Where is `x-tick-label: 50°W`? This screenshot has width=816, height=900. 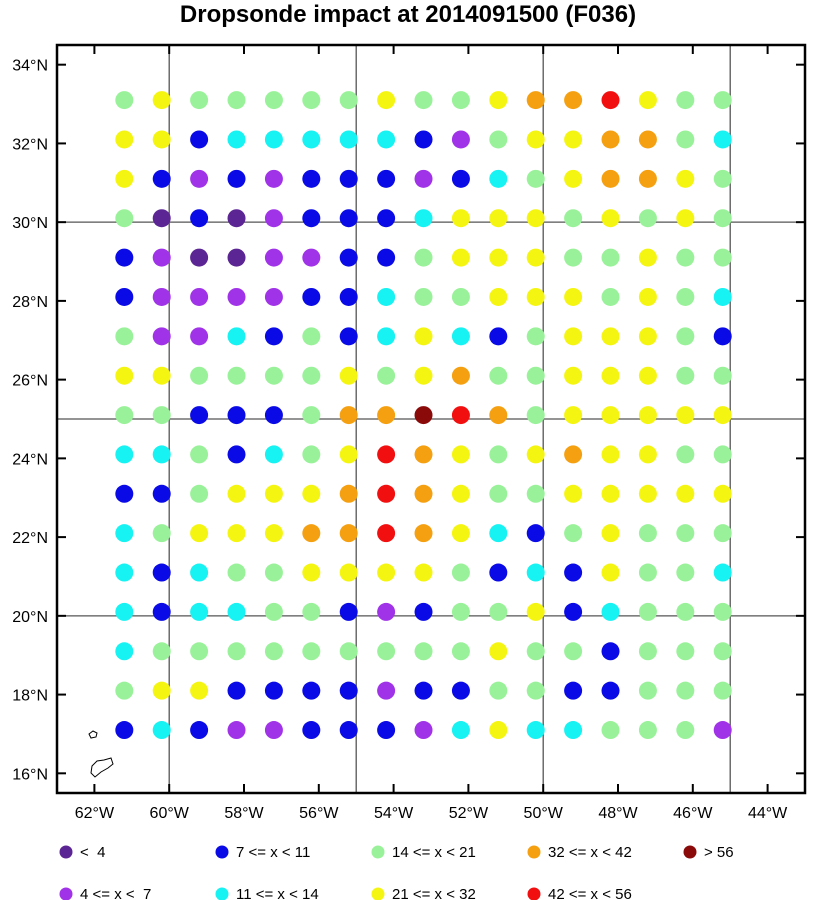 x-tick-label: 50°W is located at coordinates (544, 813).